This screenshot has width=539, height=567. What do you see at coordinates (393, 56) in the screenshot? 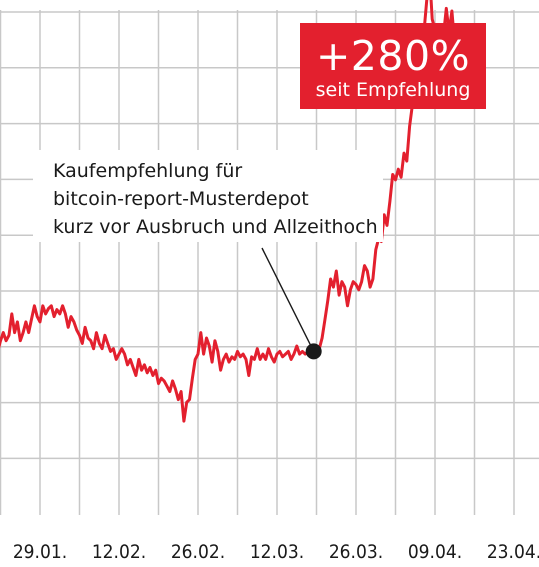
I see `performance-value: +280%` at bounding box center [393, 56].